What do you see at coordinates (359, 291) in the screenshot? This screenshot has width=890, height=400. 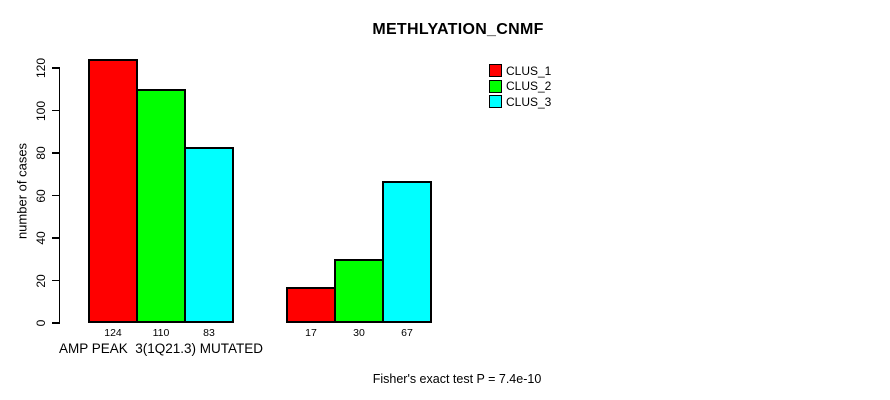 I see `bar-clus_2-group2` at bounding box center [359, 291].